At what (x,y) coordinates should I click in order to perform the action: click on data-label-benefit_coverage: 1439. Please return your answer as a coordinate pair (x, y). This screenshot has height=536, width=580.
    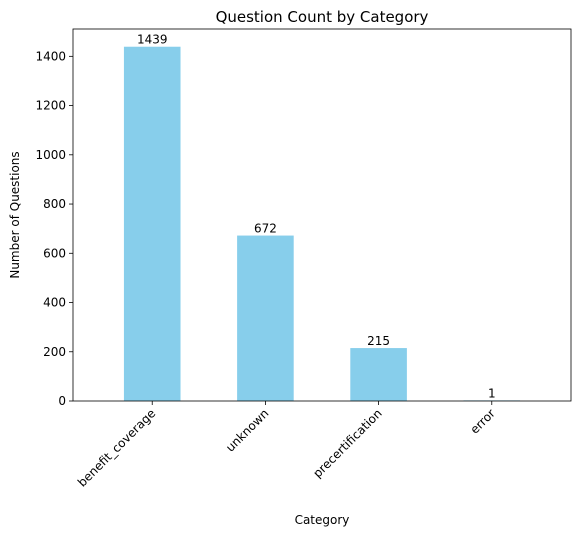
    Looking at the image, I should click on (152, 40).